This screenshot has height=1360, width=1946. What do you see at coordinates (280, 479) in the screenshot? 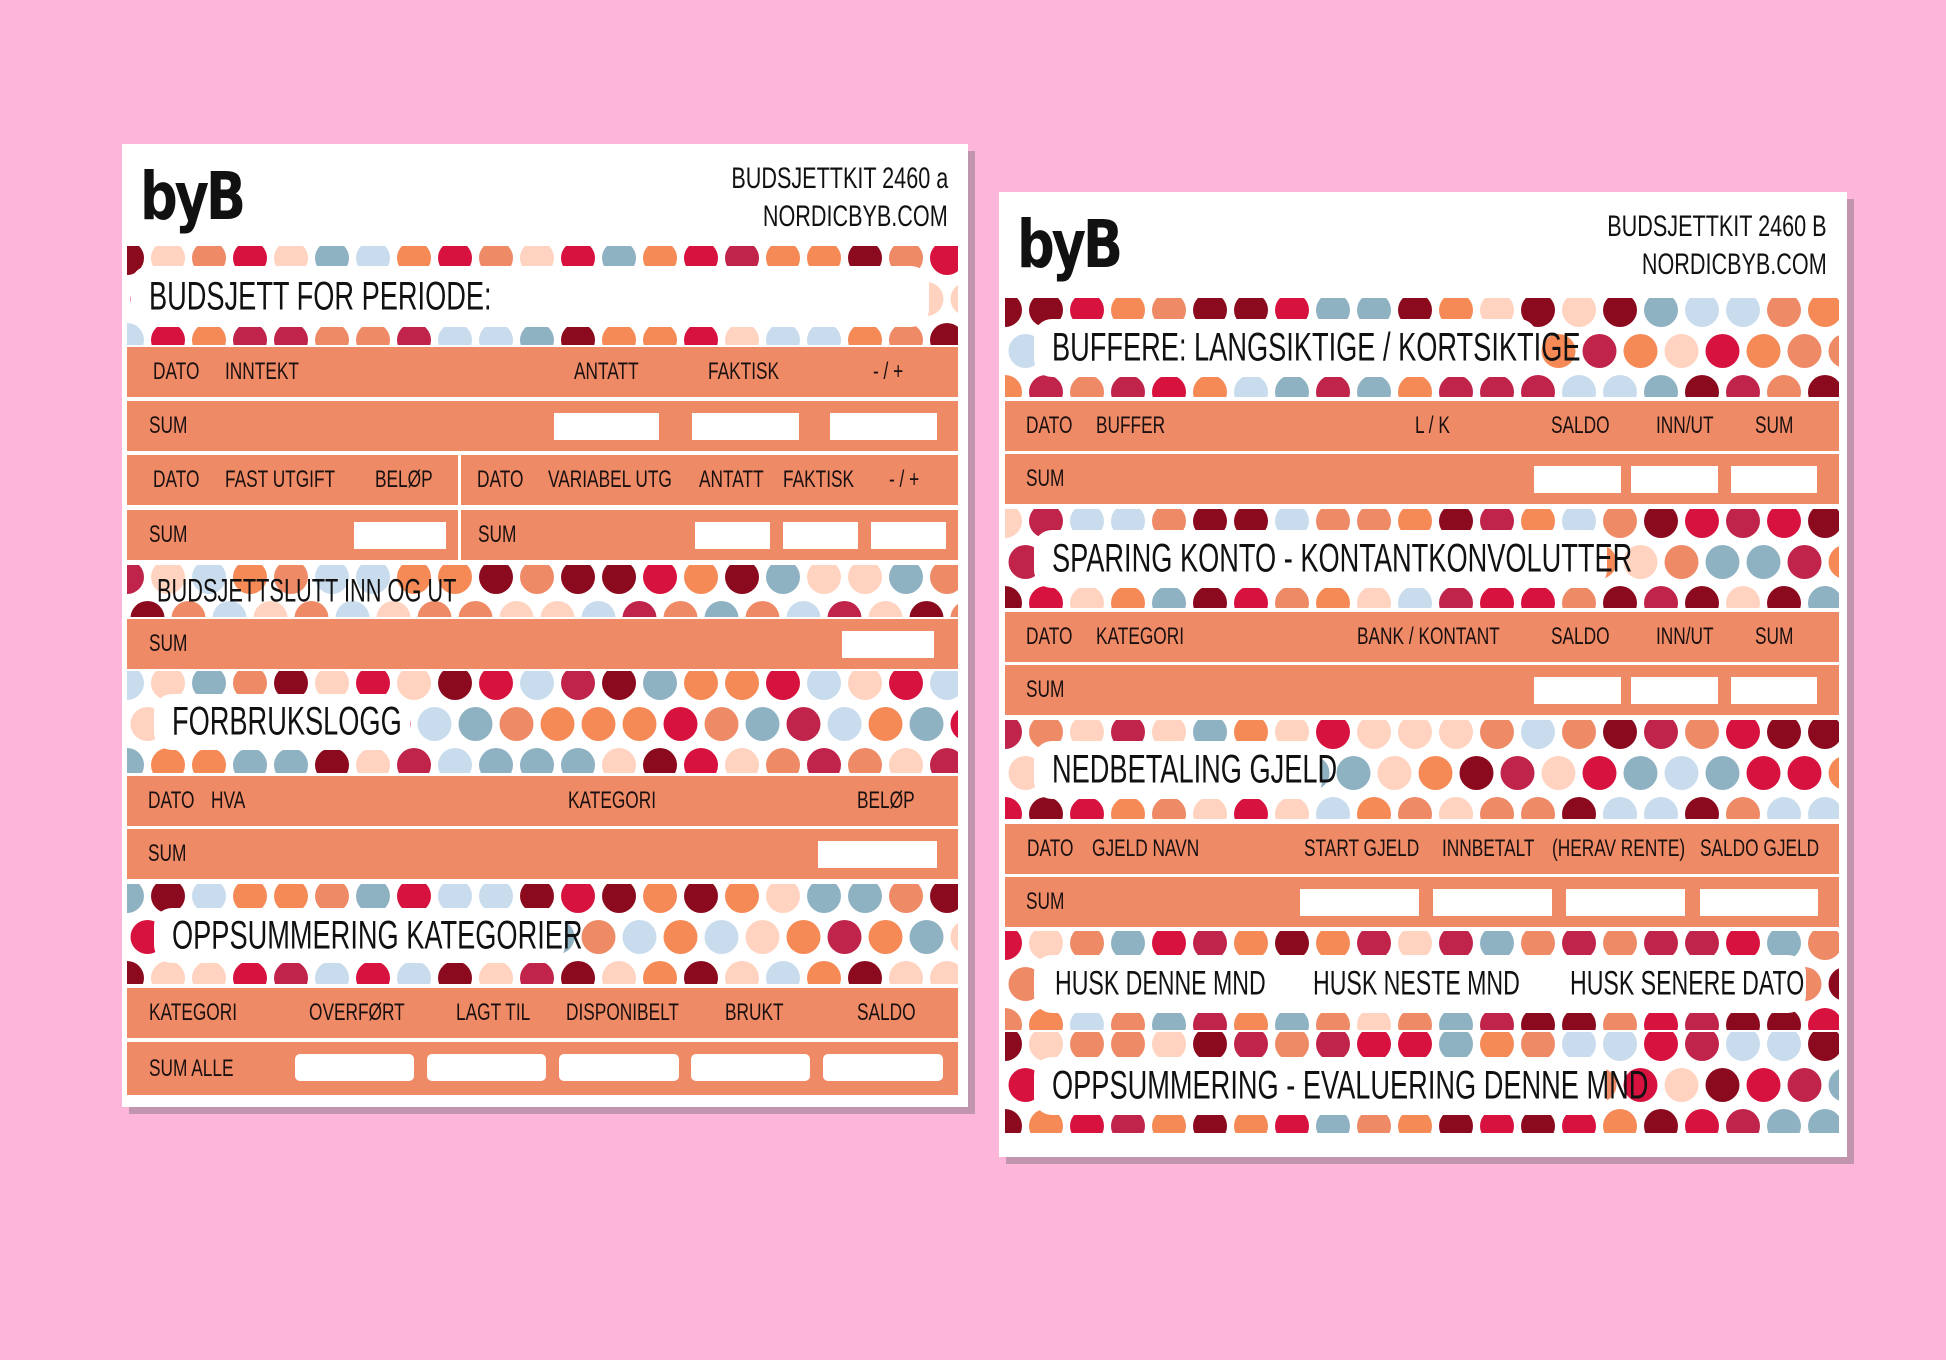
I see `col-label: FAST UTGIFT` at bounding box center [280, 479].